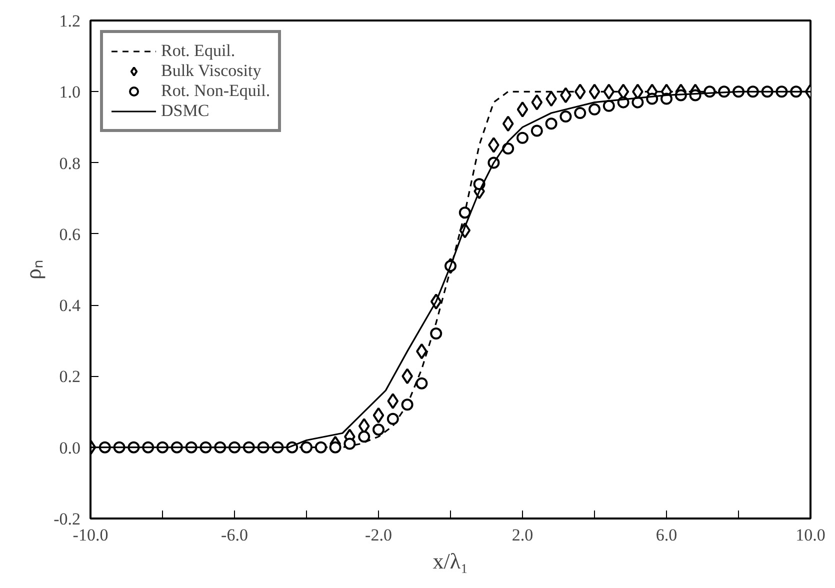 The image size is (835, 588). Describe the element at coordinates (523, 535) in the screenshot. I see `x-tick-label: 2.0` at that location.